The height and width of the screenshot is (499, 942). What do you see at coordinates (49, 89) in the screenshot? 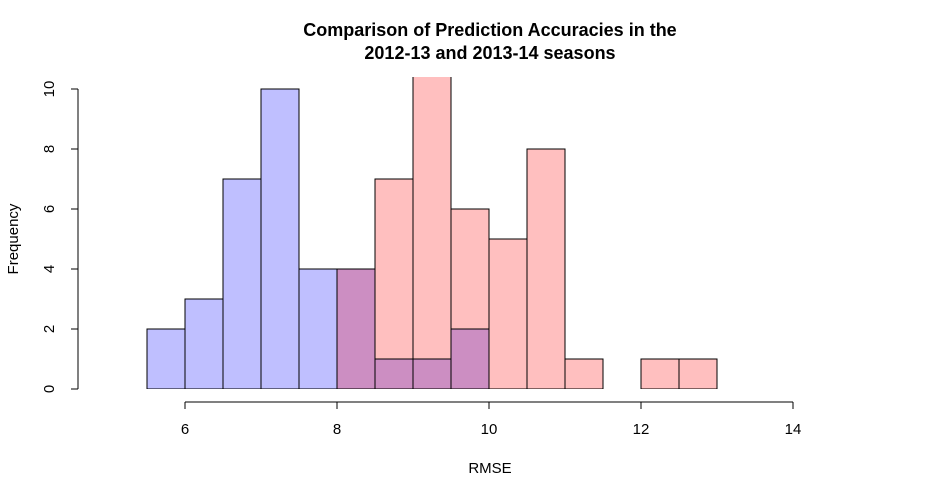
I see `y-tick-label-5: 10` at bounding box center [49, 89].